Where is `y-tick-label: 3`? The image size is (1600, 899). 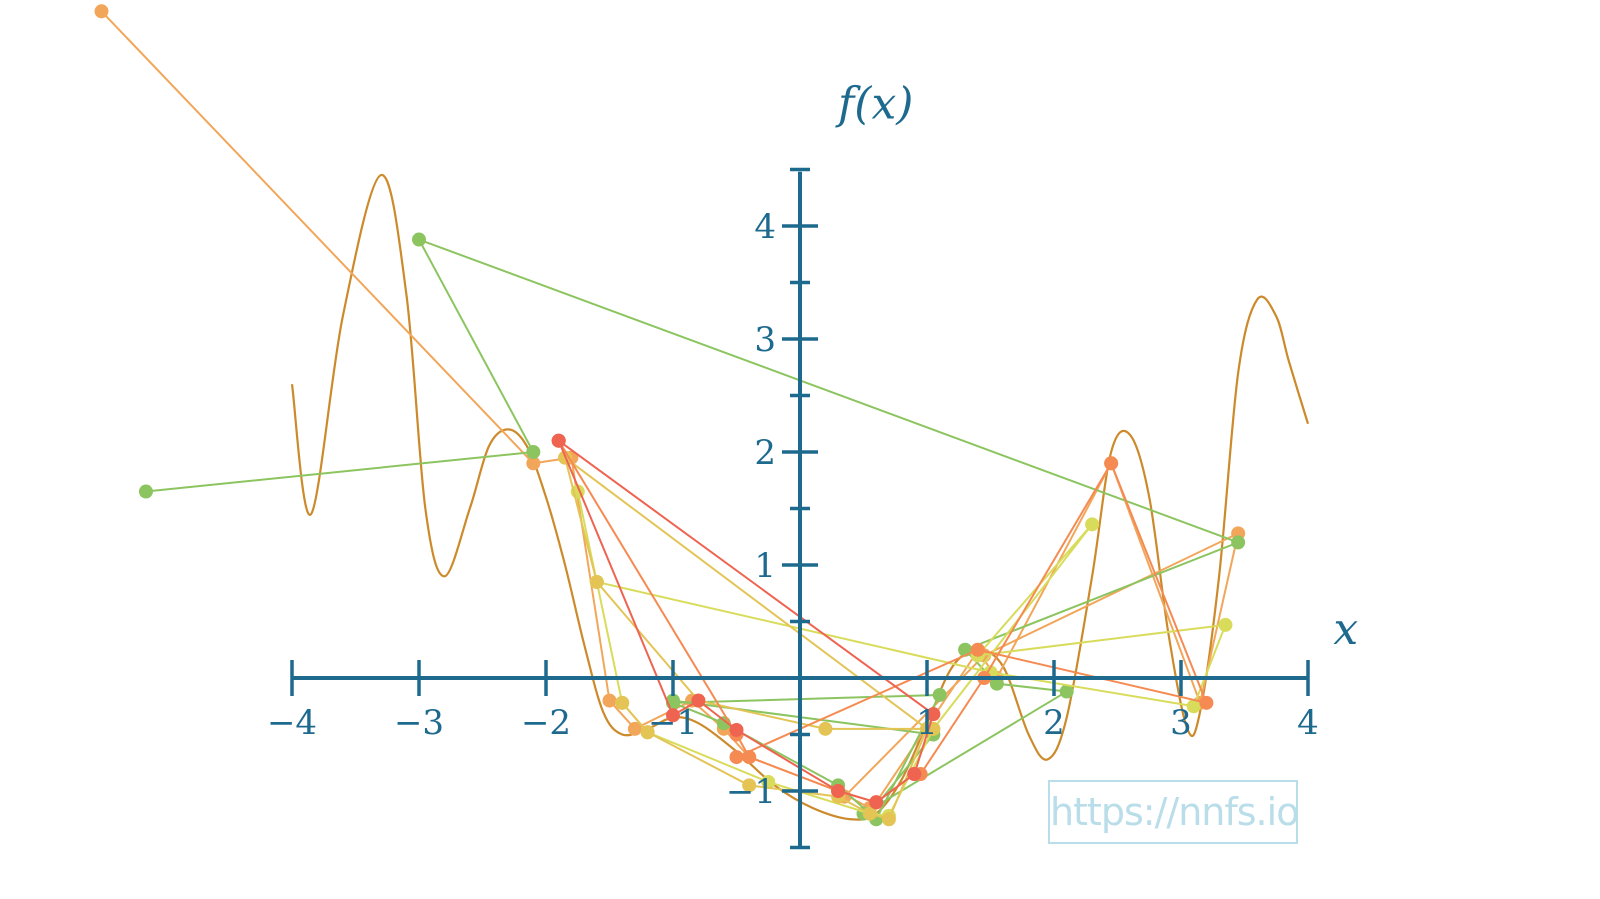
y-tick-label: 3 is located at coordinates (765, 340).